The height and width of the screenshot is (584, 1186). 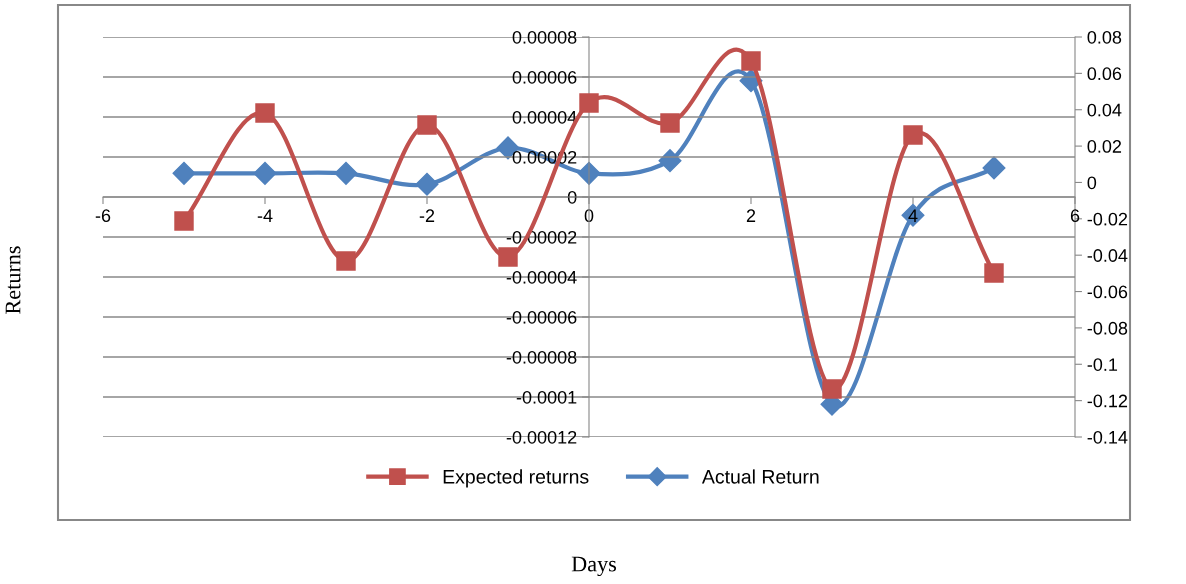 What do you see at coordinates (544, 117) in the screenshot?
I see `y-tick-label: 0.00004` at bounding box center [544, 117].